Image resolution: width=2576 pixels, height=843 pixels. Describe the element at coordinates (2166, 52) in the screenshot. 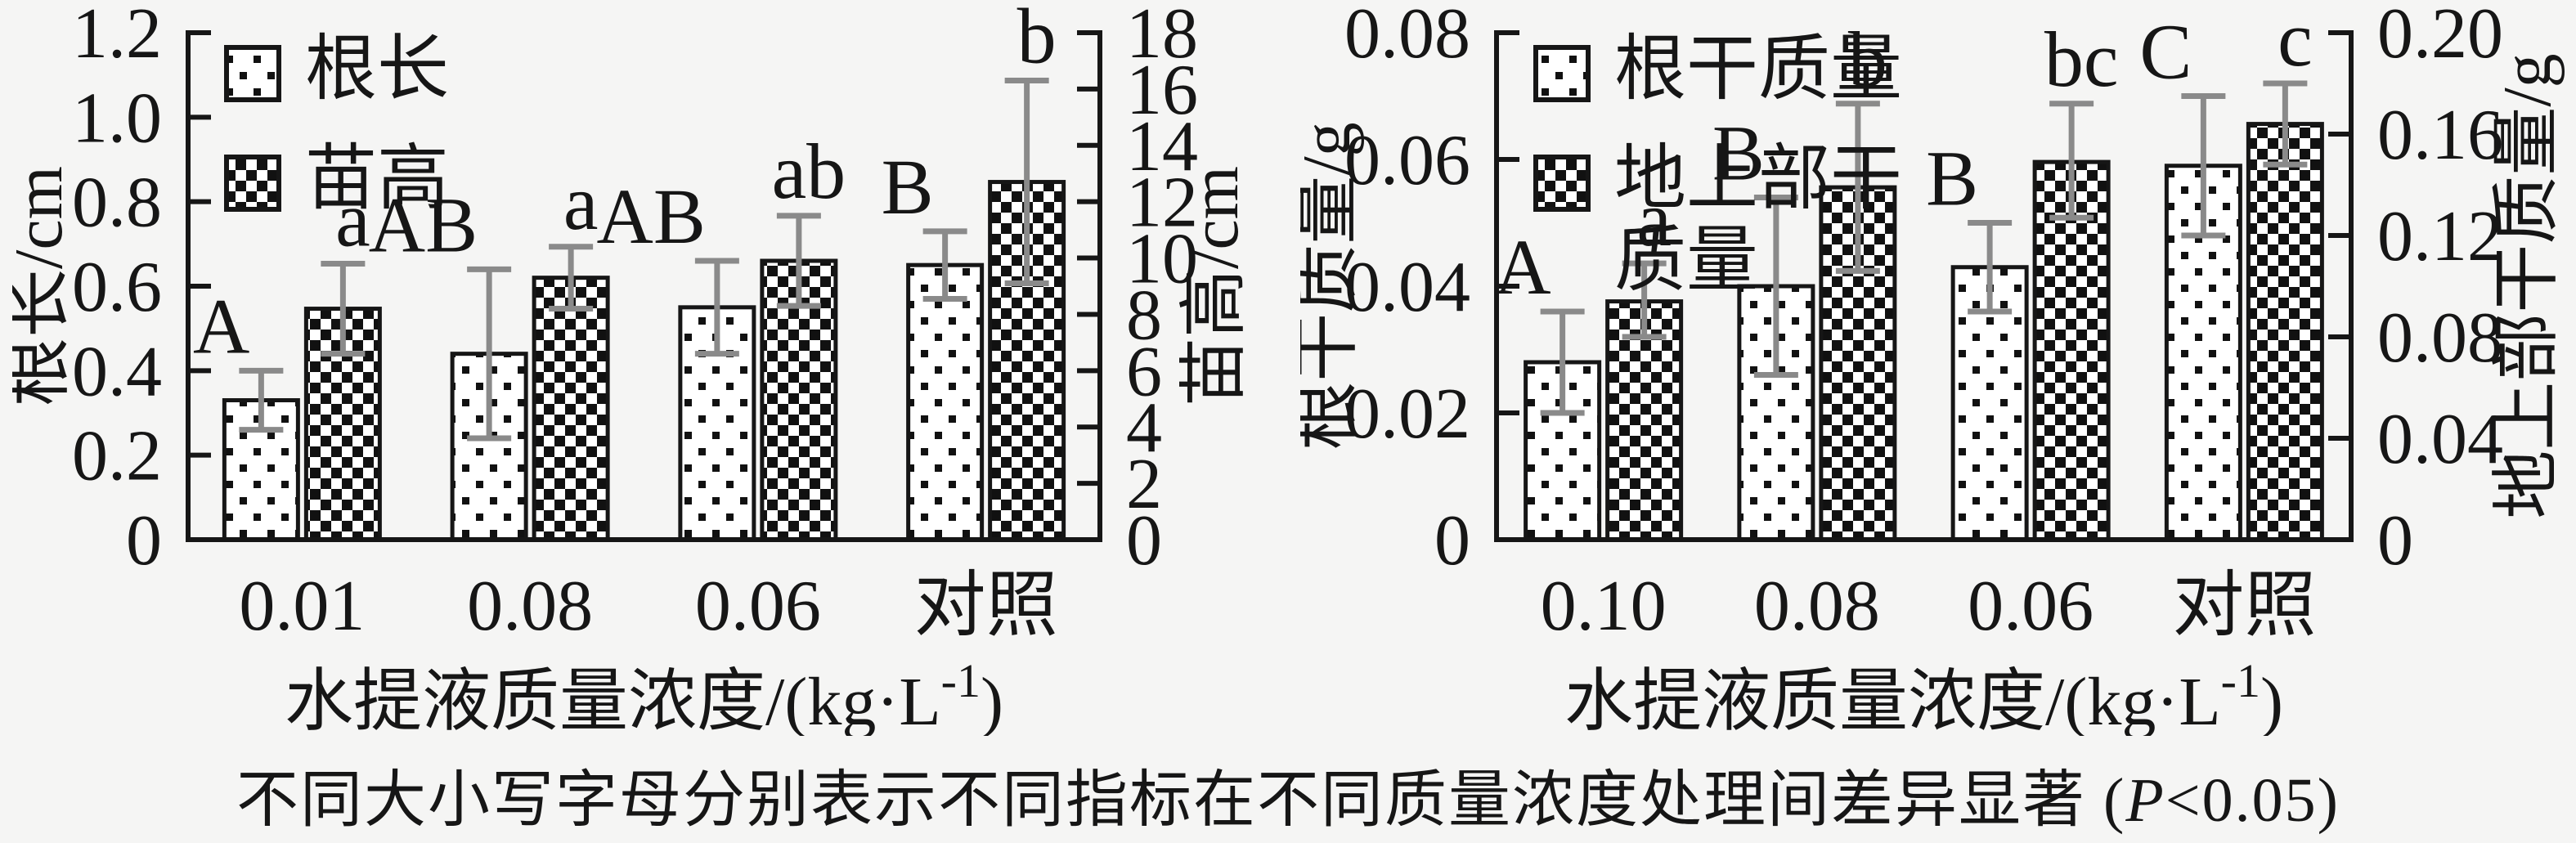

I see `sig-letter: C` at that location.